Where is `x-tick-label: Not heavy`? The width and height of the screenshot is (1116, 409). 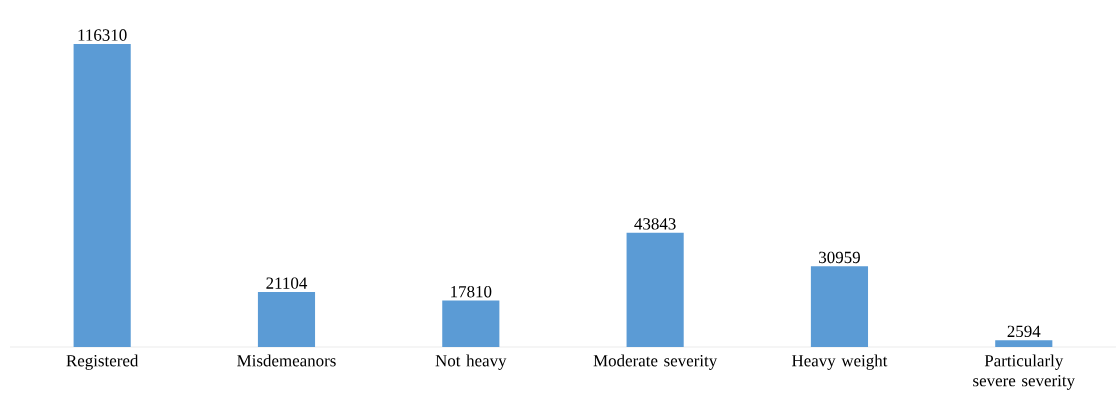
x-tick-label: Not heavy is located at coordinates (471, 362).